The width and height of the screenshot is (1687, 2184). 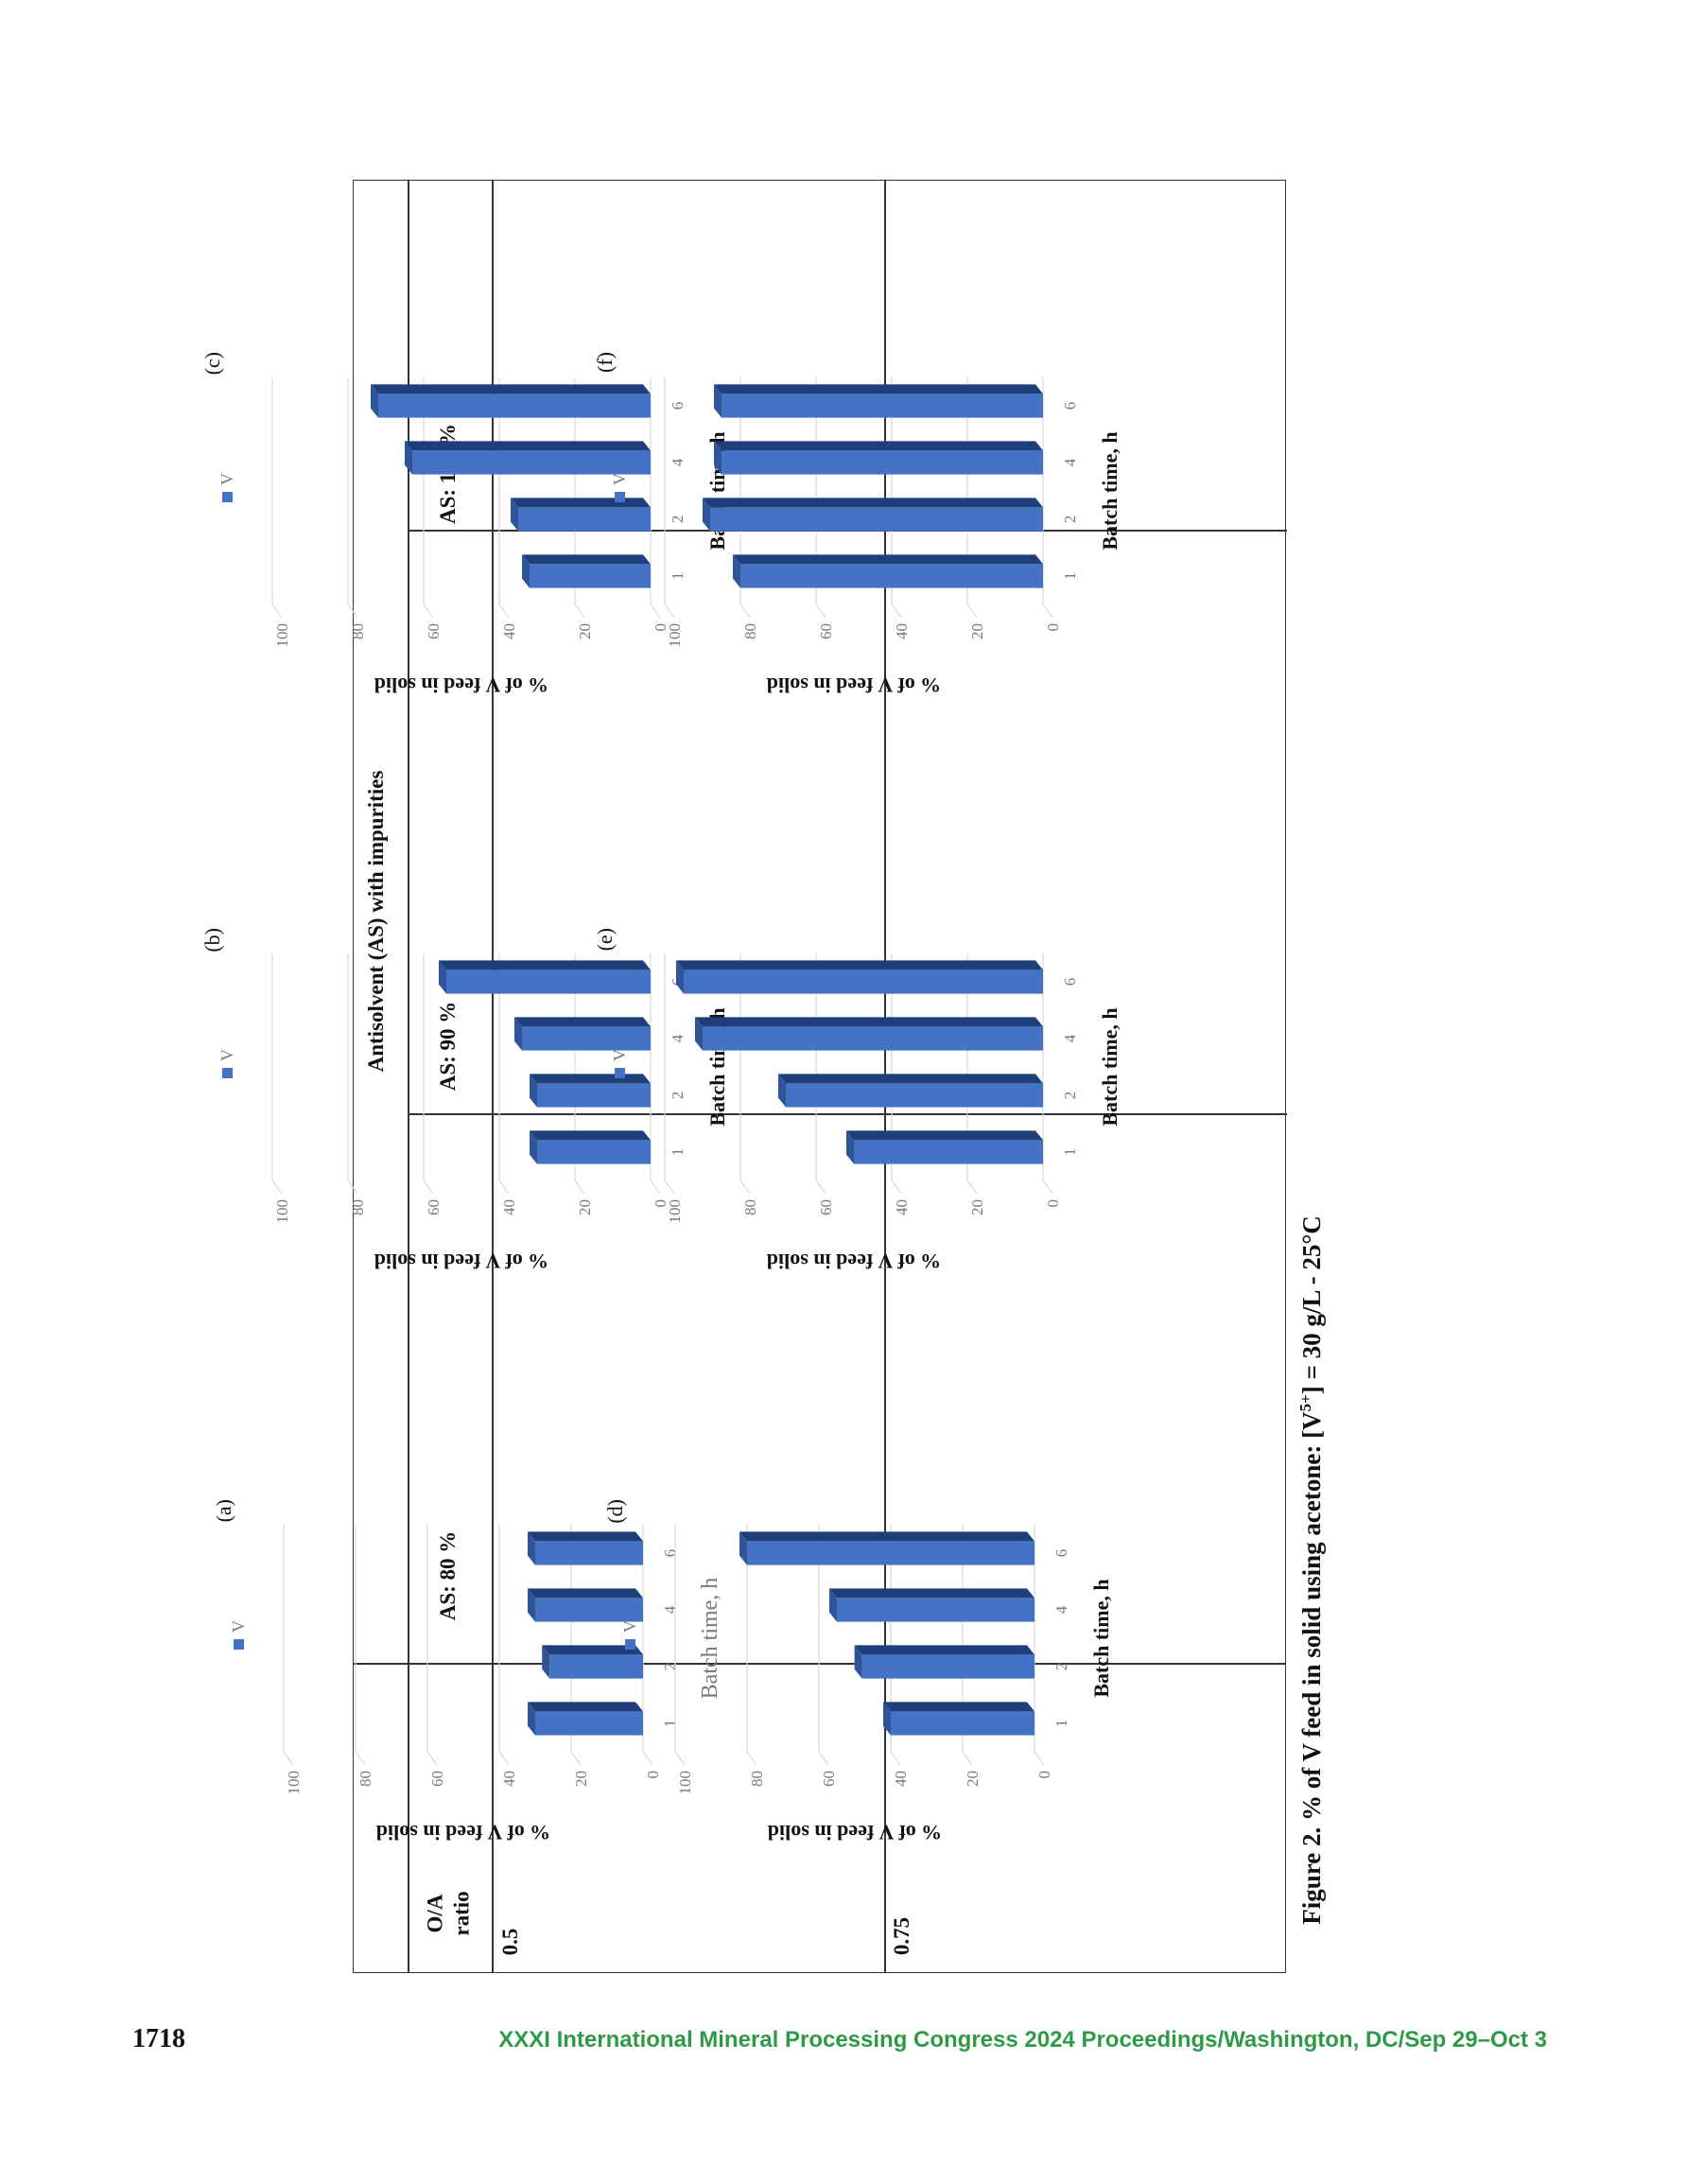 I want to click on panel-label: (b), so click(x=212, y=940).